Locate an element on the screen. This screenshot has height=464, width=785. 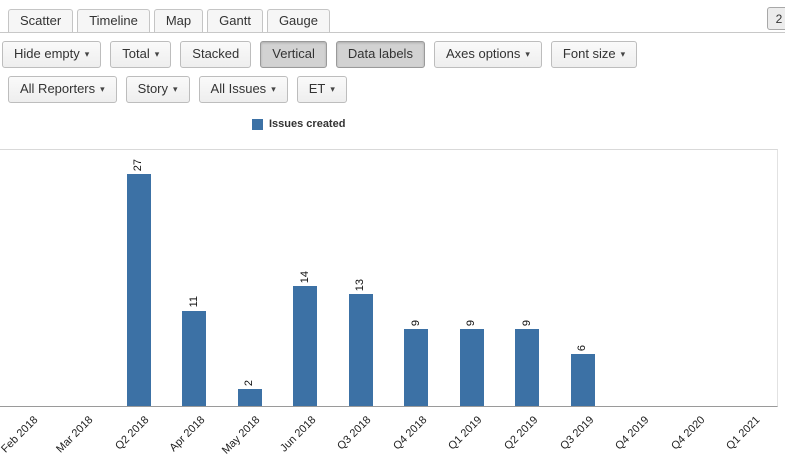
vertical-button: Vertical is located at coordinates (293, 54).